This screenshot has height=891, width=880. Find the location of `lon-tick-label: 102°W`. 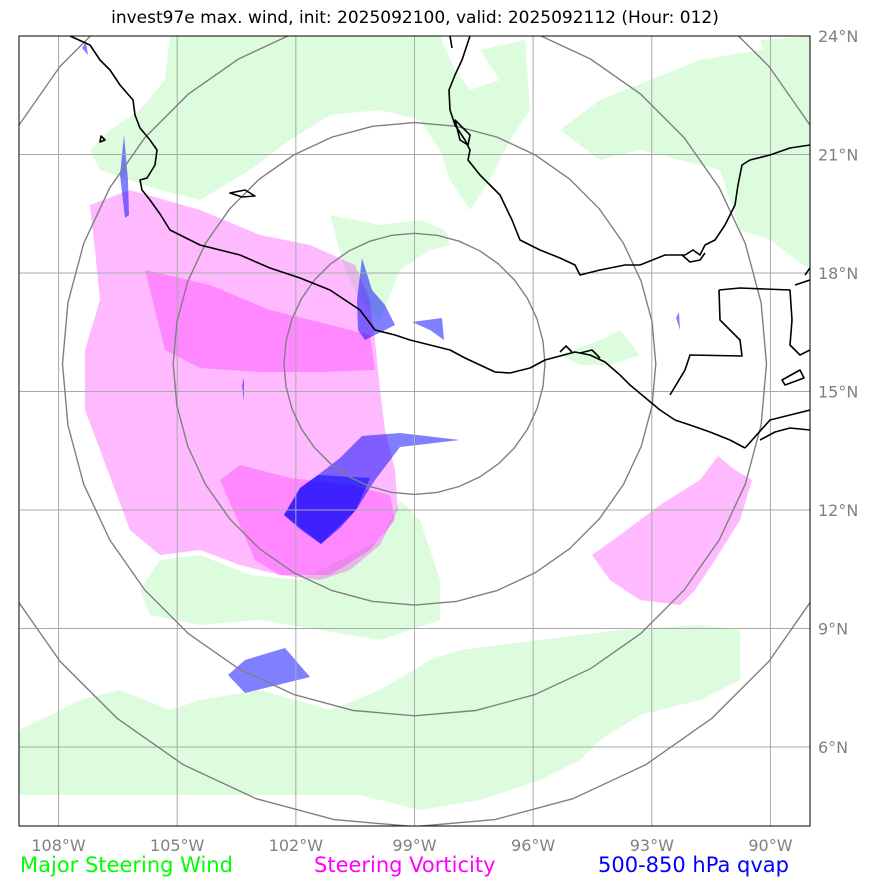

lon-tick-label: 102°W is located at coordinates (296, 845).